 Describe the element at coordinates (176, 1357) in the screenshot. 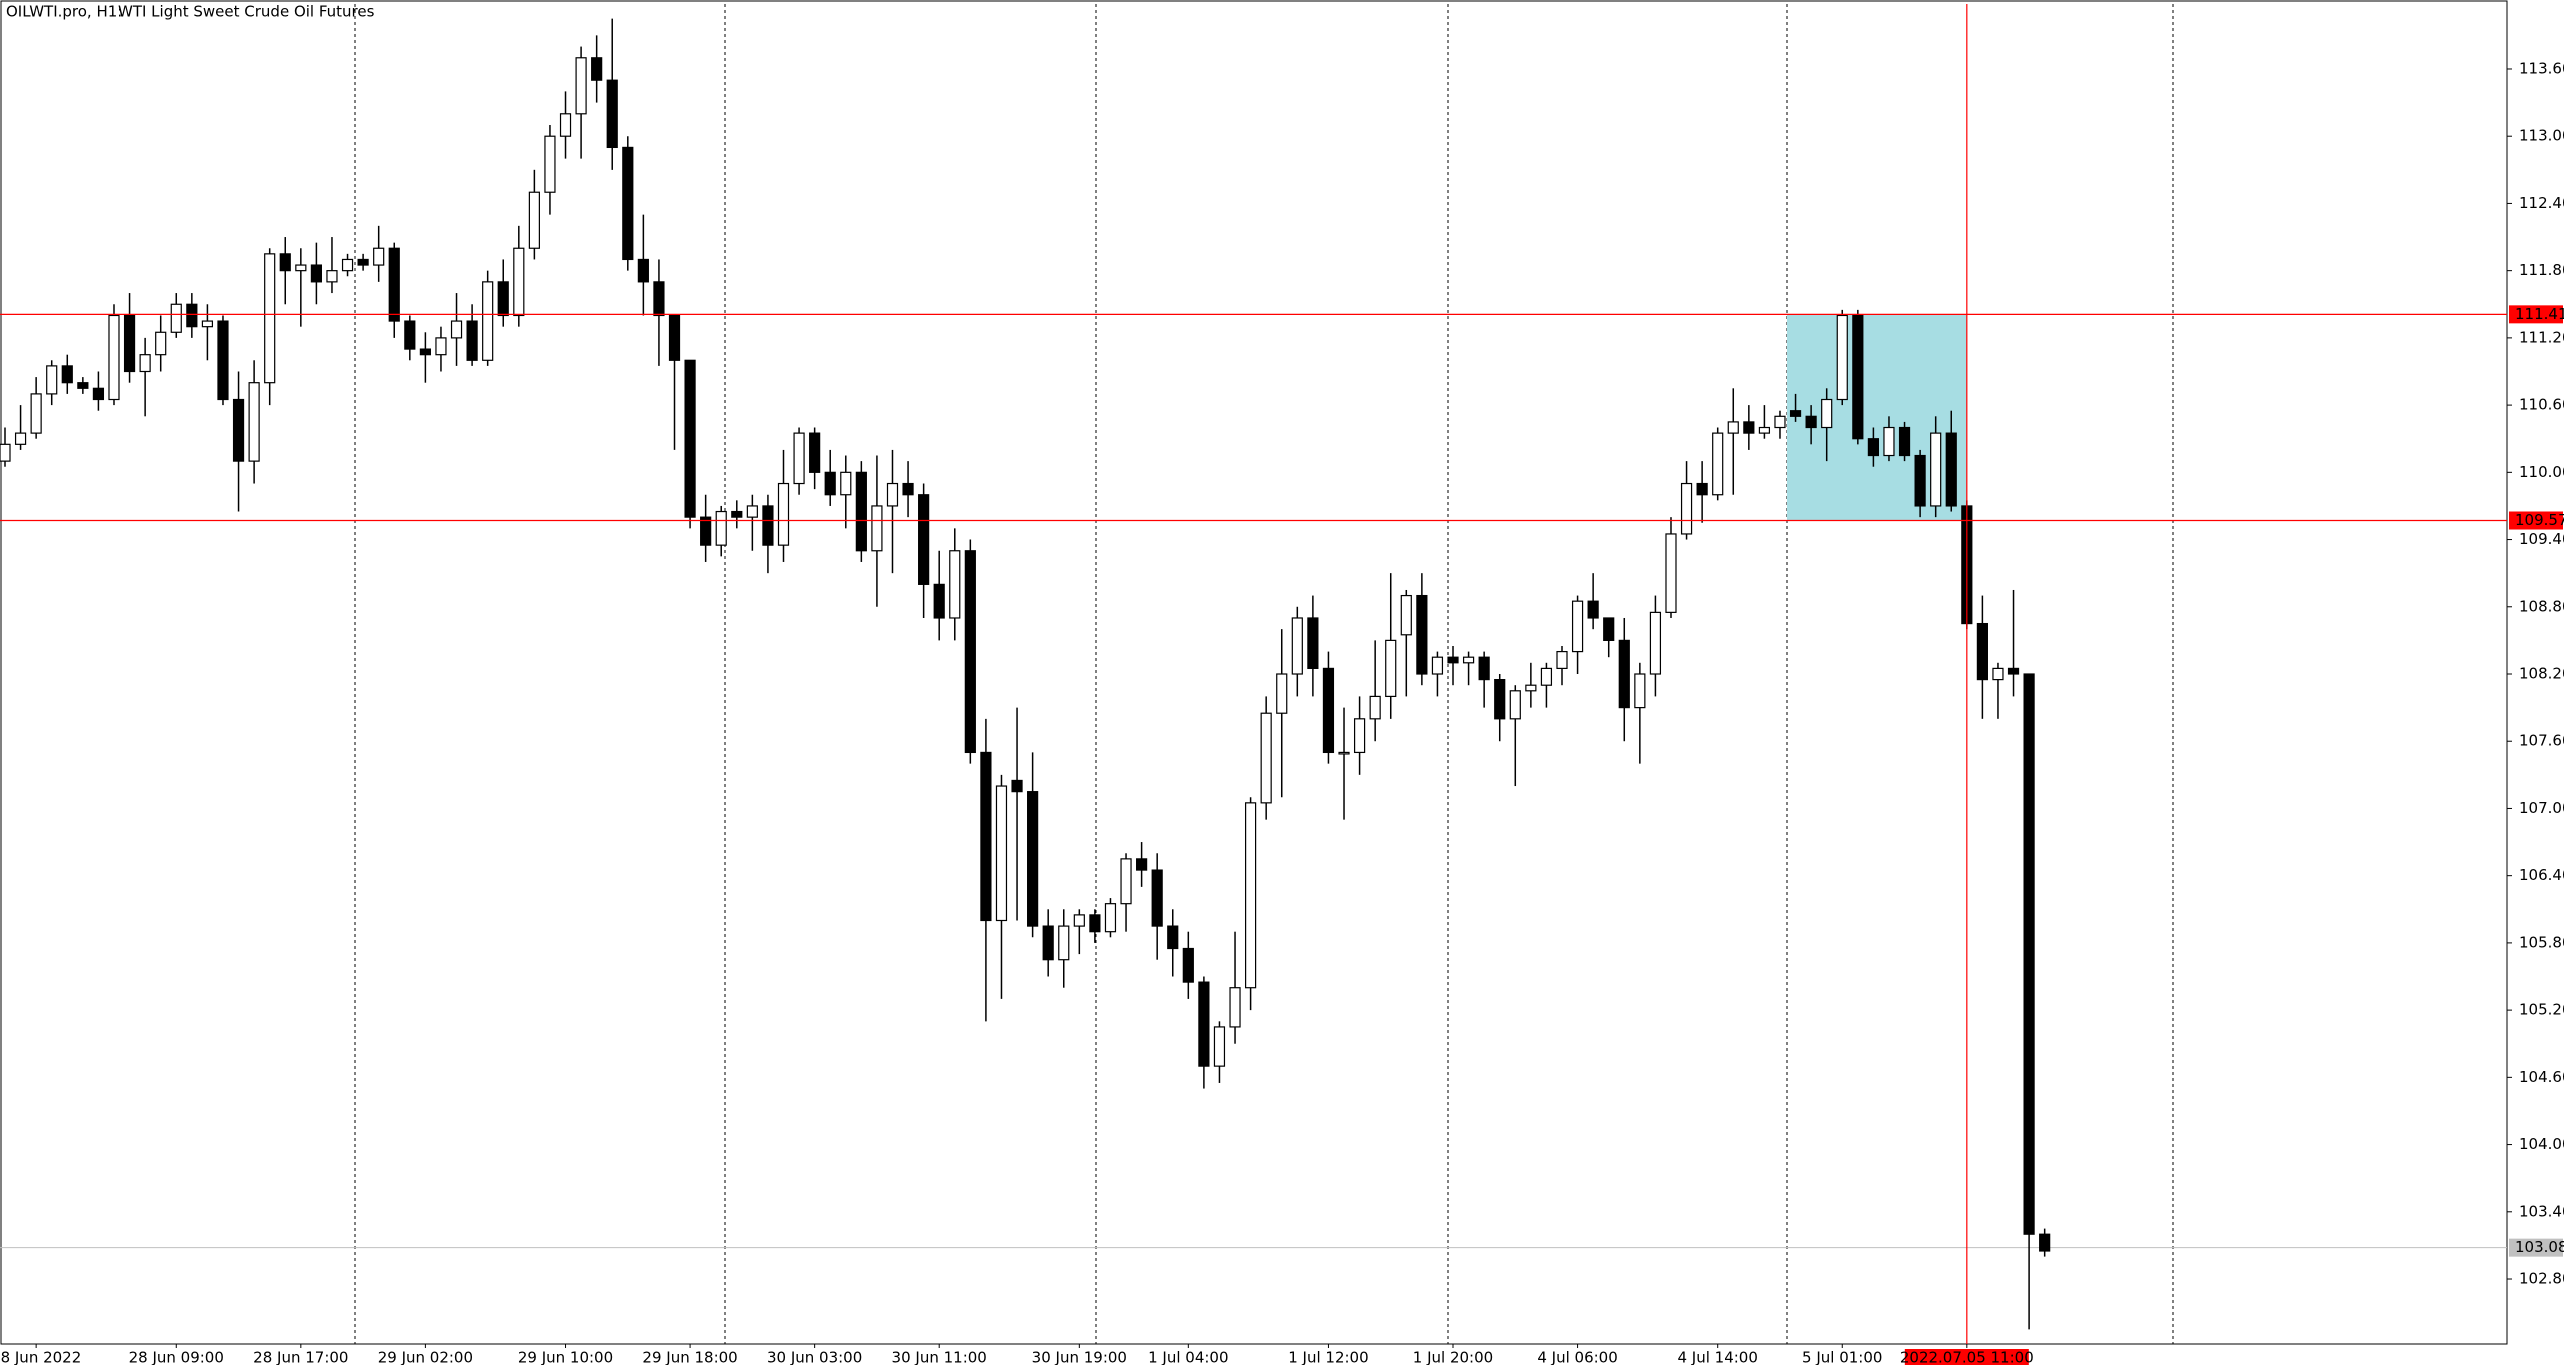

I see `x-tick-label: 28 Jun 09:00` at that location.